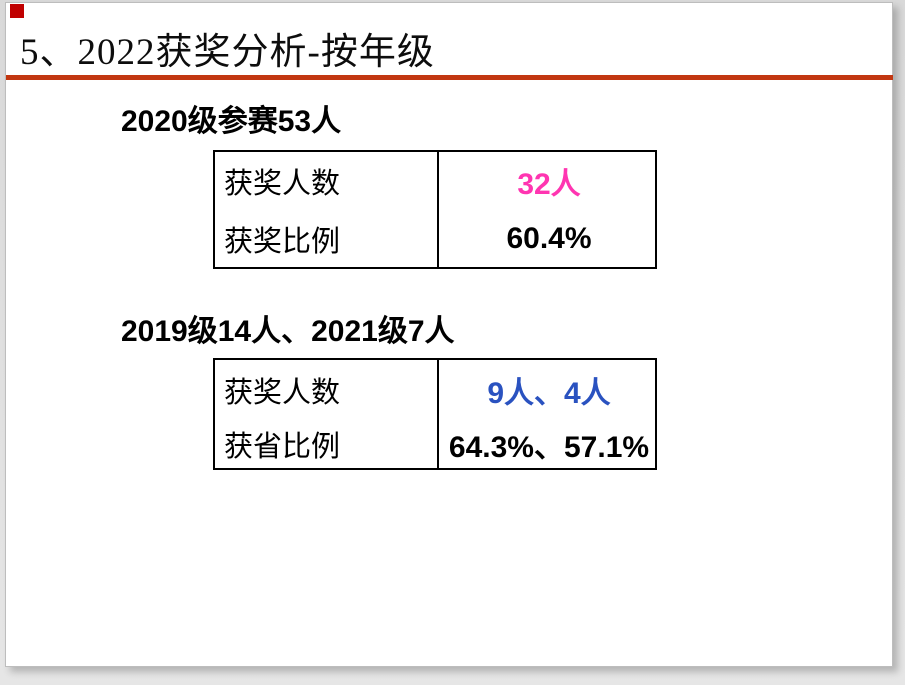 The width and height of the screenshot is (905, 685). Describe the element at coordinates (231, 121) in the screenshot. I see `section-heading-grade-2020: 2020级参赛53人` at that location.